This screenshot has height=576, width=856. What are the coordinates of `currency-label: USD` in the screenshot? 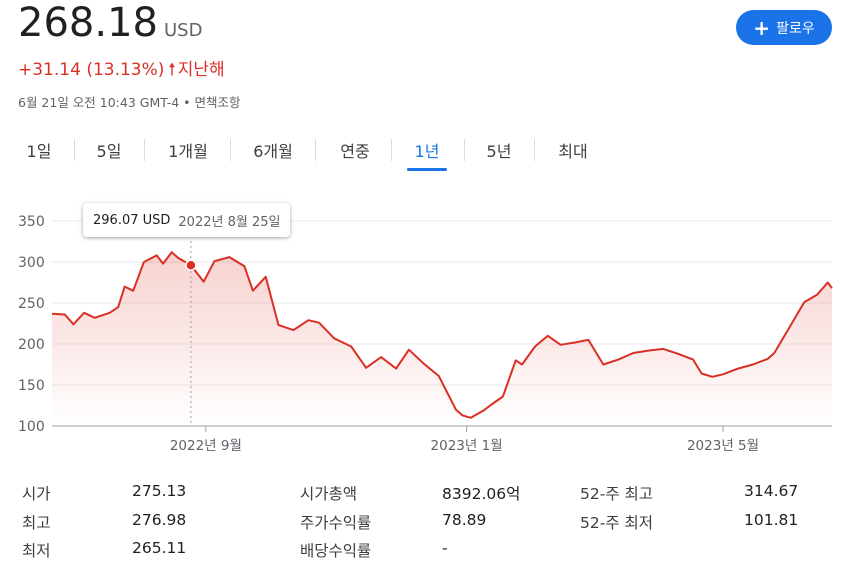 It's located at (183, 30).